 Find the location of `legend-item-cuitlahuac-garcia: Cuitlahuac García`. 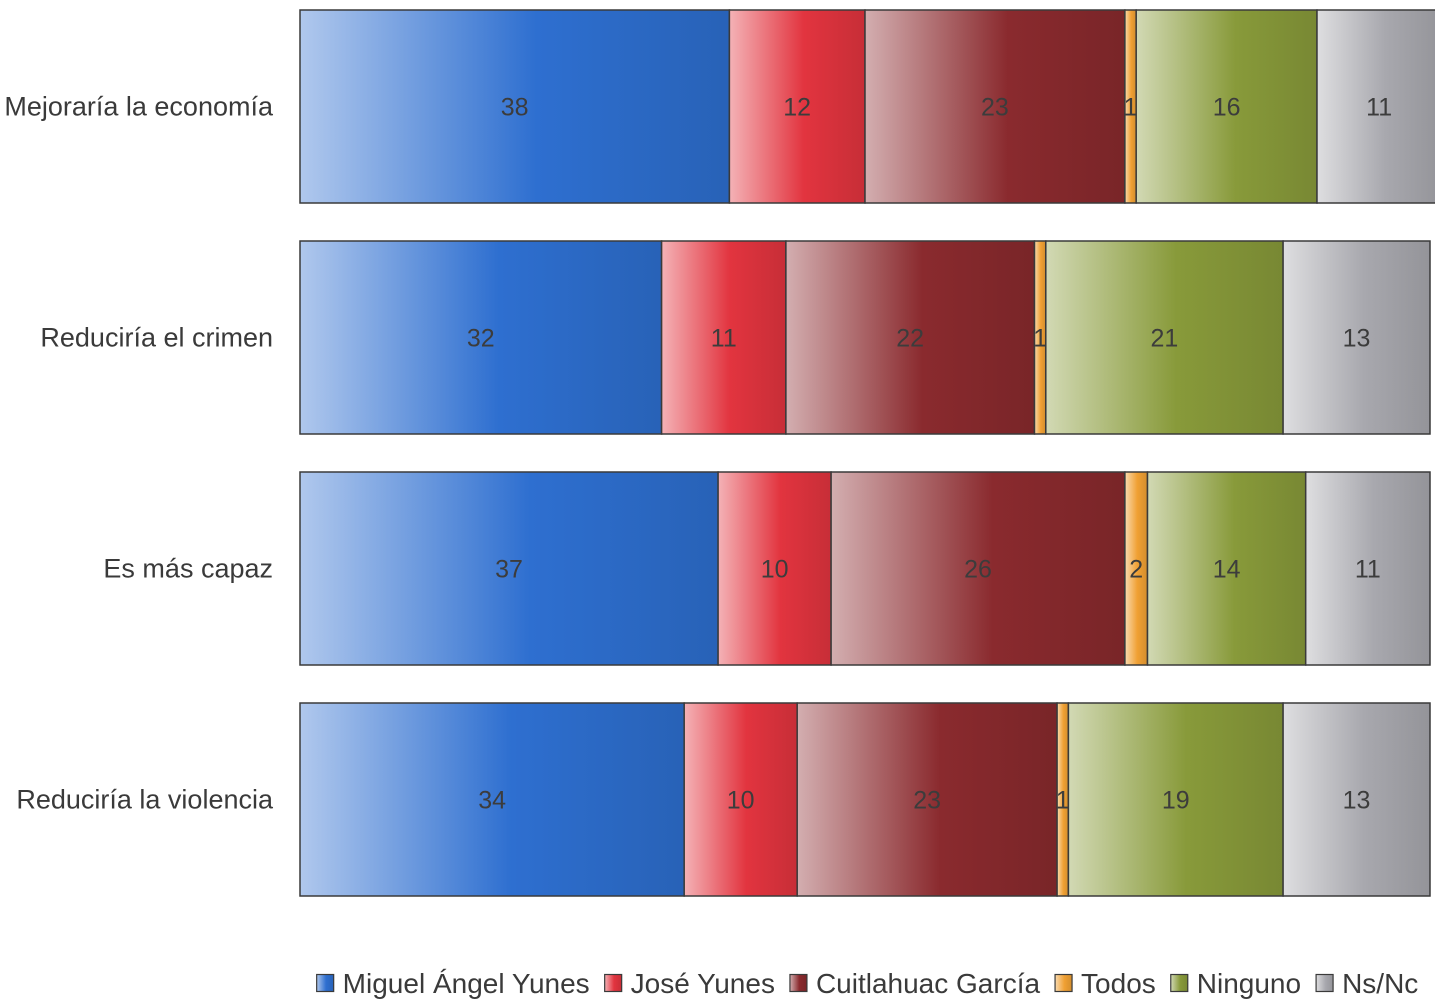

legend-item-cuitlahuac-garcia: Cuitlahuac García is located at coordinates (915, 983).